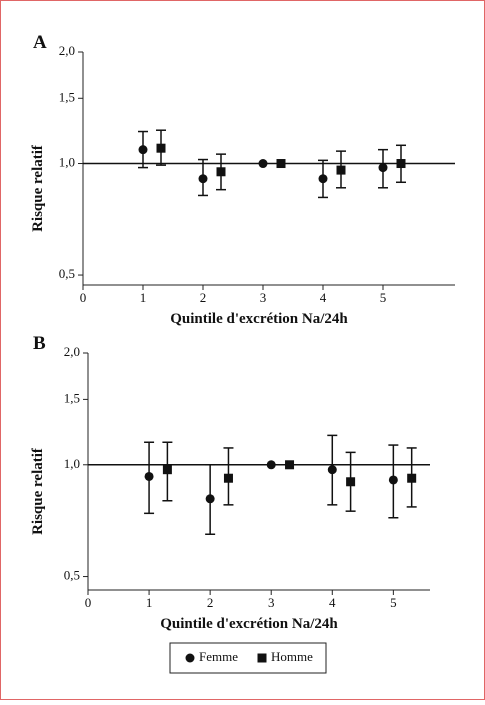 The width and height of the screenshot is (485, 705). I want to click on legend-box, so click(248, 658).